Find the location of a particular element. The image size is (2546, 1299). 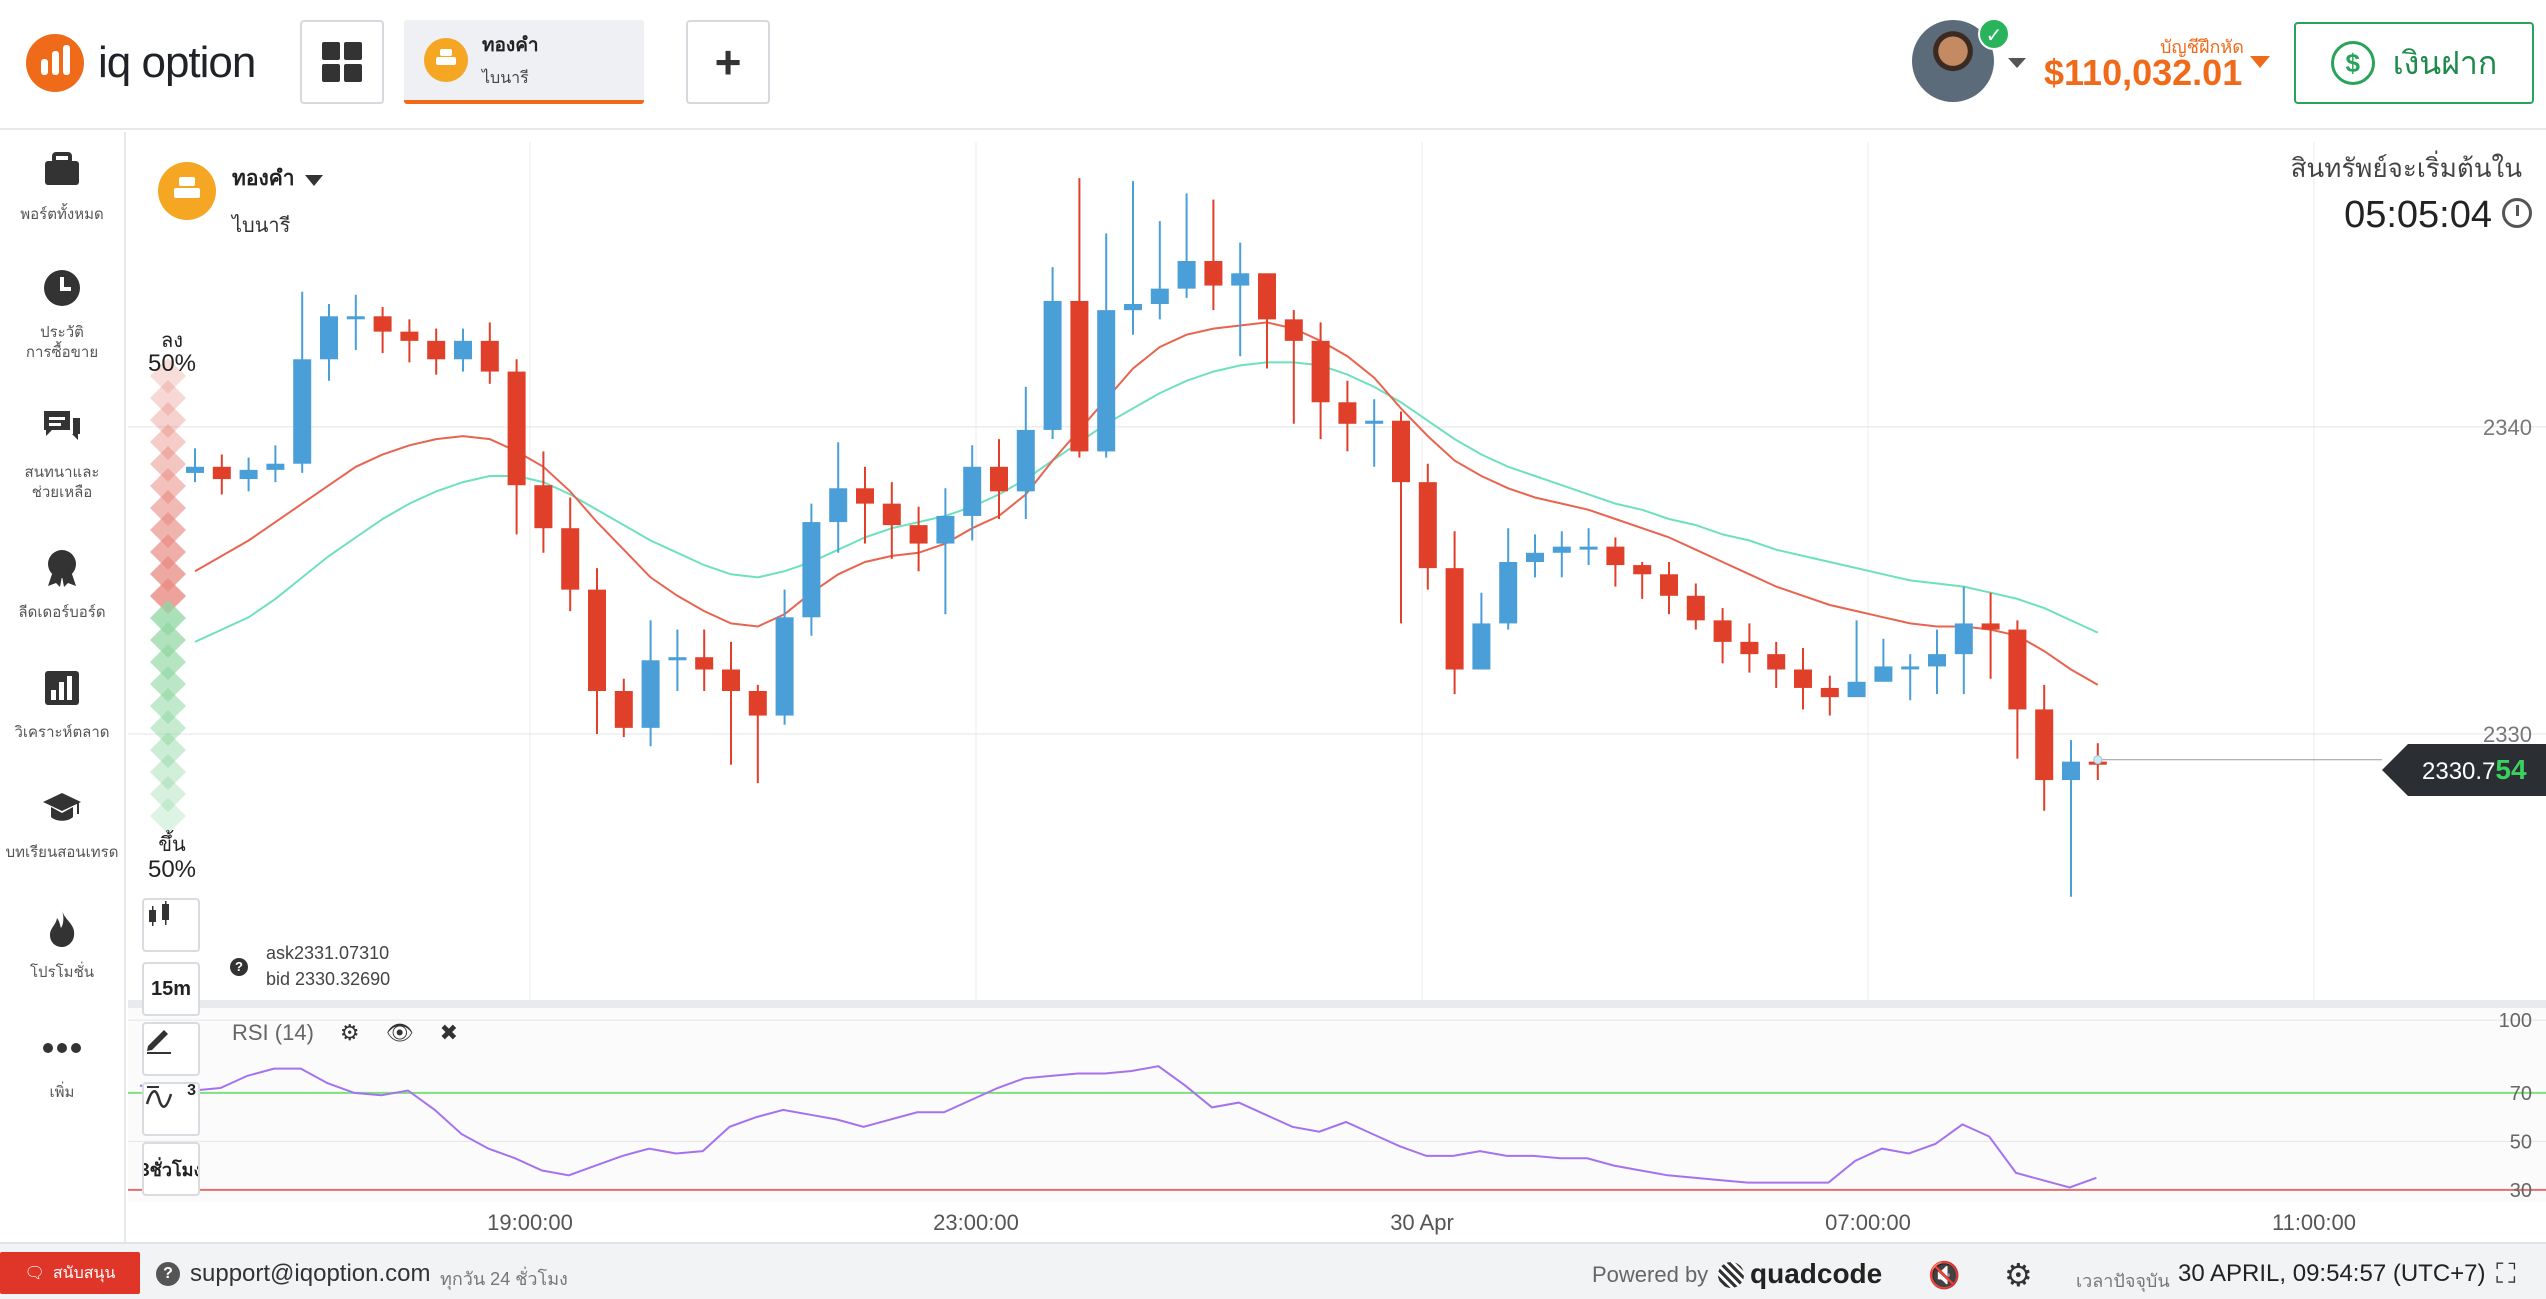

quadcode-brand: quadcode is located at coordinates (1816, 1273).